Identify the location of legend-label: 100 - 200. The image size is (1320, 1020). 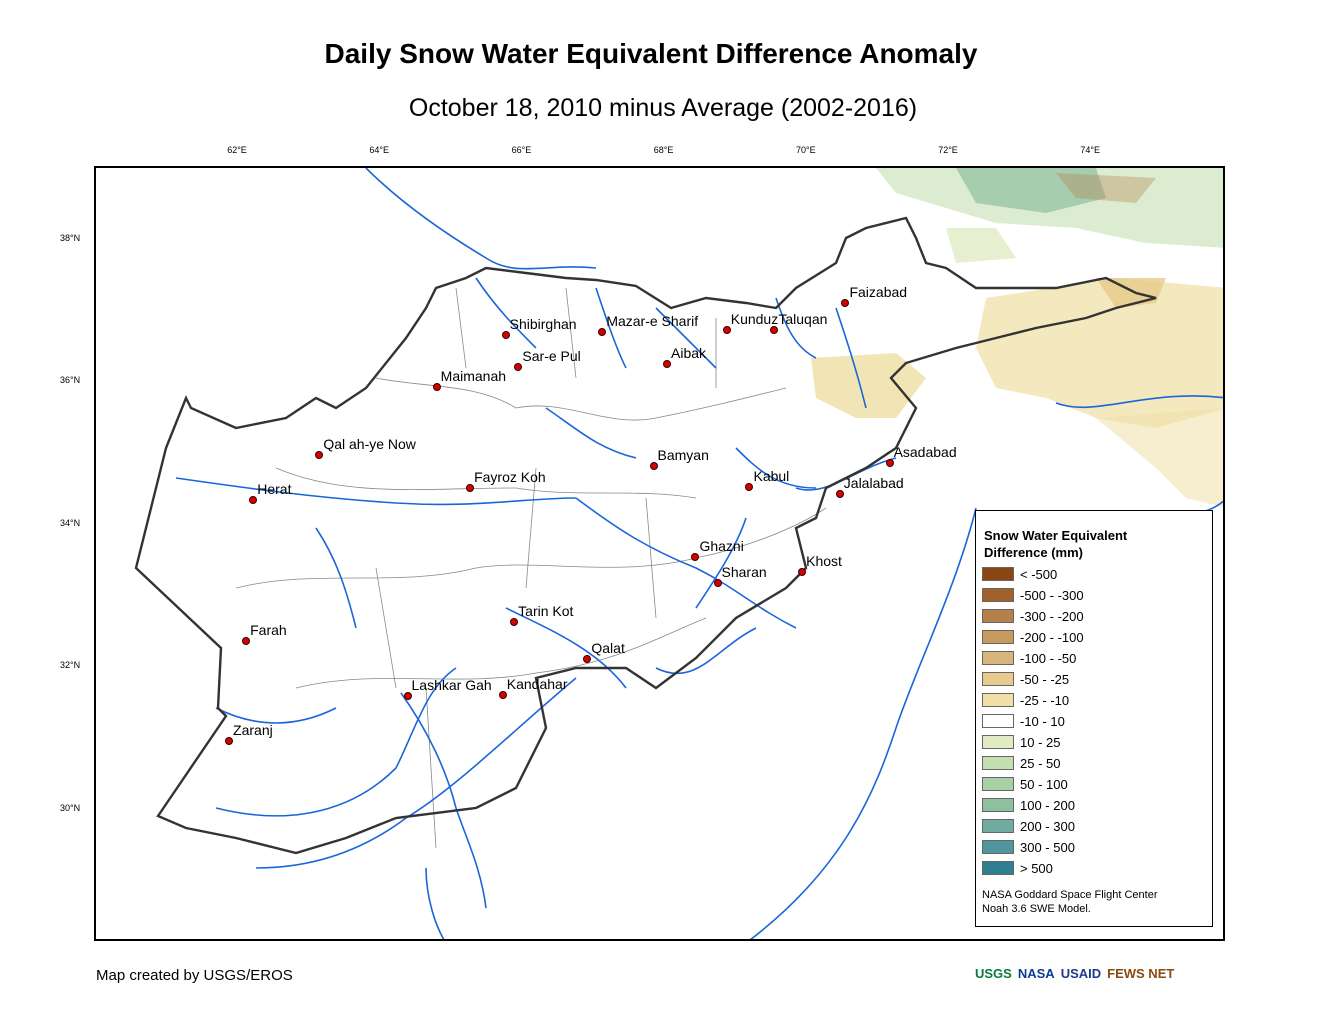
(1047, 805).